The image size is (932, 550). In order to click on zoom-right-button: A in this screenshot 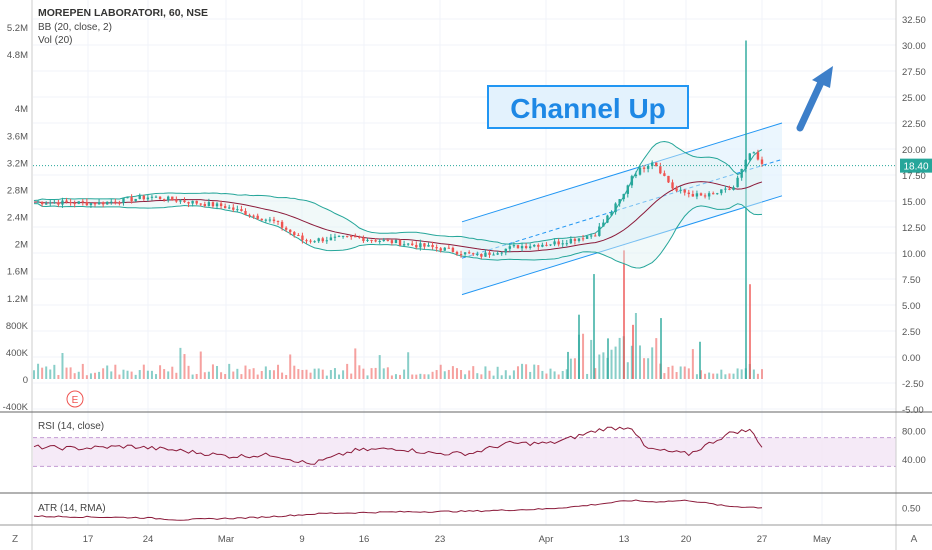, I will do `click(914, 539)`.